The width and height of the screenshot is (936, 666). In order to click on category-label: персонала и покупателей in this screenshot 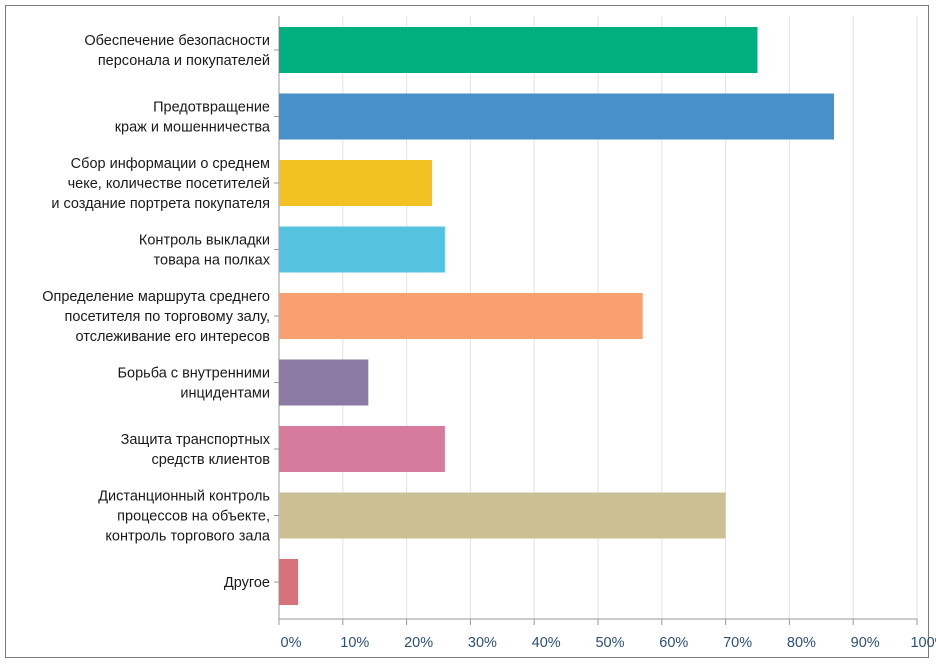, I will do `click(184, 61)`.